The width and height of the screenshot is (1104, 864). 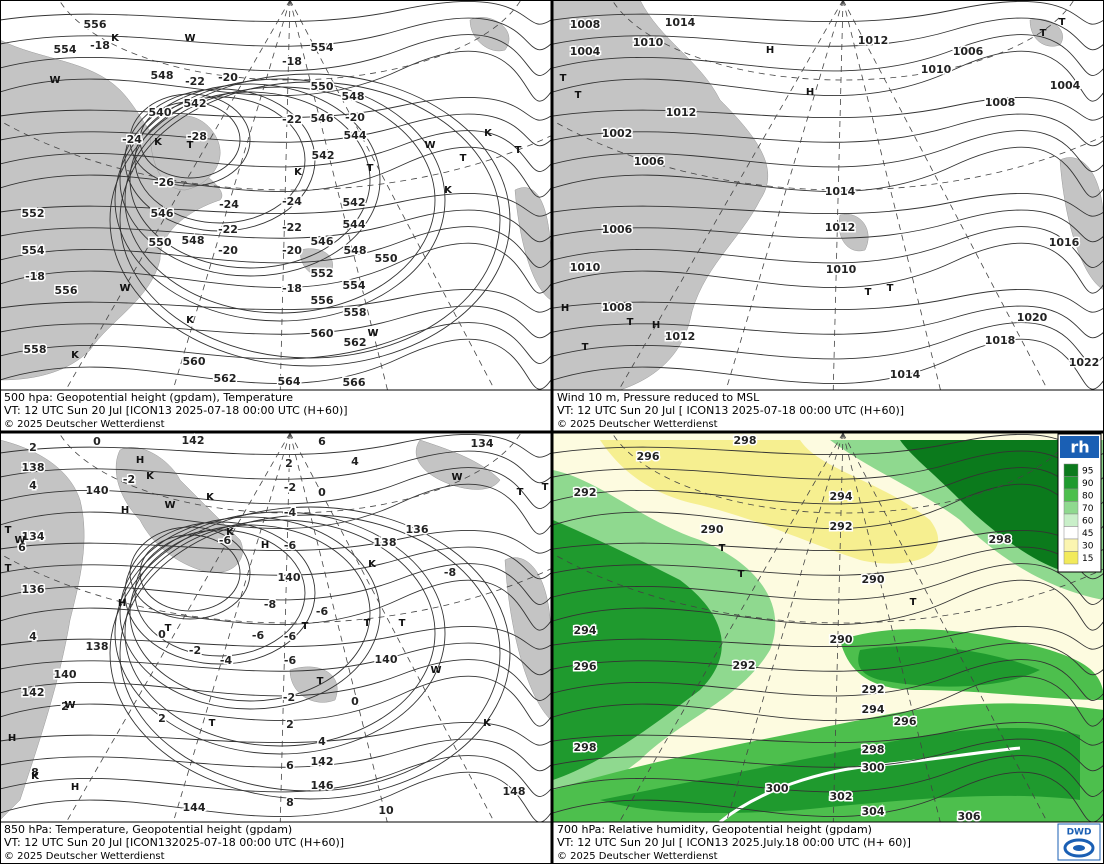 I want to click on contour-label: 546, so click(x=322, y=118).